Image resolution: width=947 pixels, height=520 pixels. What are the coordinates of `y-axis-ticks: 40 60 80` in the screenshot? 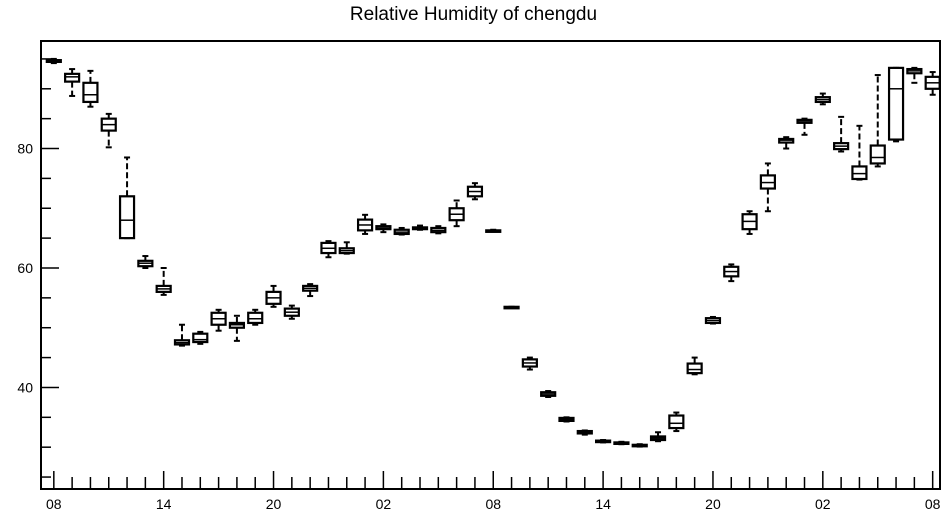 It's located at (38, 268).